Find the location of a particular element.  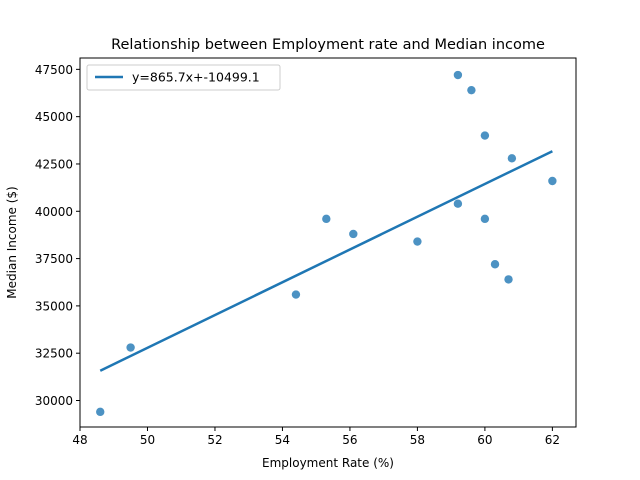

x-tick-label: 52 is located at coordinates (214, 440).